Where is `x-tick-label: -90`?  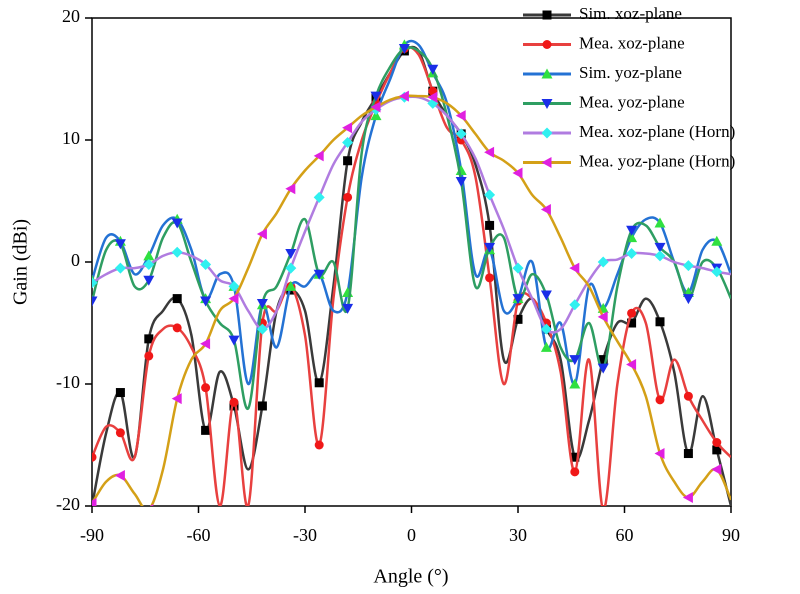 x-tick-label: -90 is located at coordinates (92, 535).